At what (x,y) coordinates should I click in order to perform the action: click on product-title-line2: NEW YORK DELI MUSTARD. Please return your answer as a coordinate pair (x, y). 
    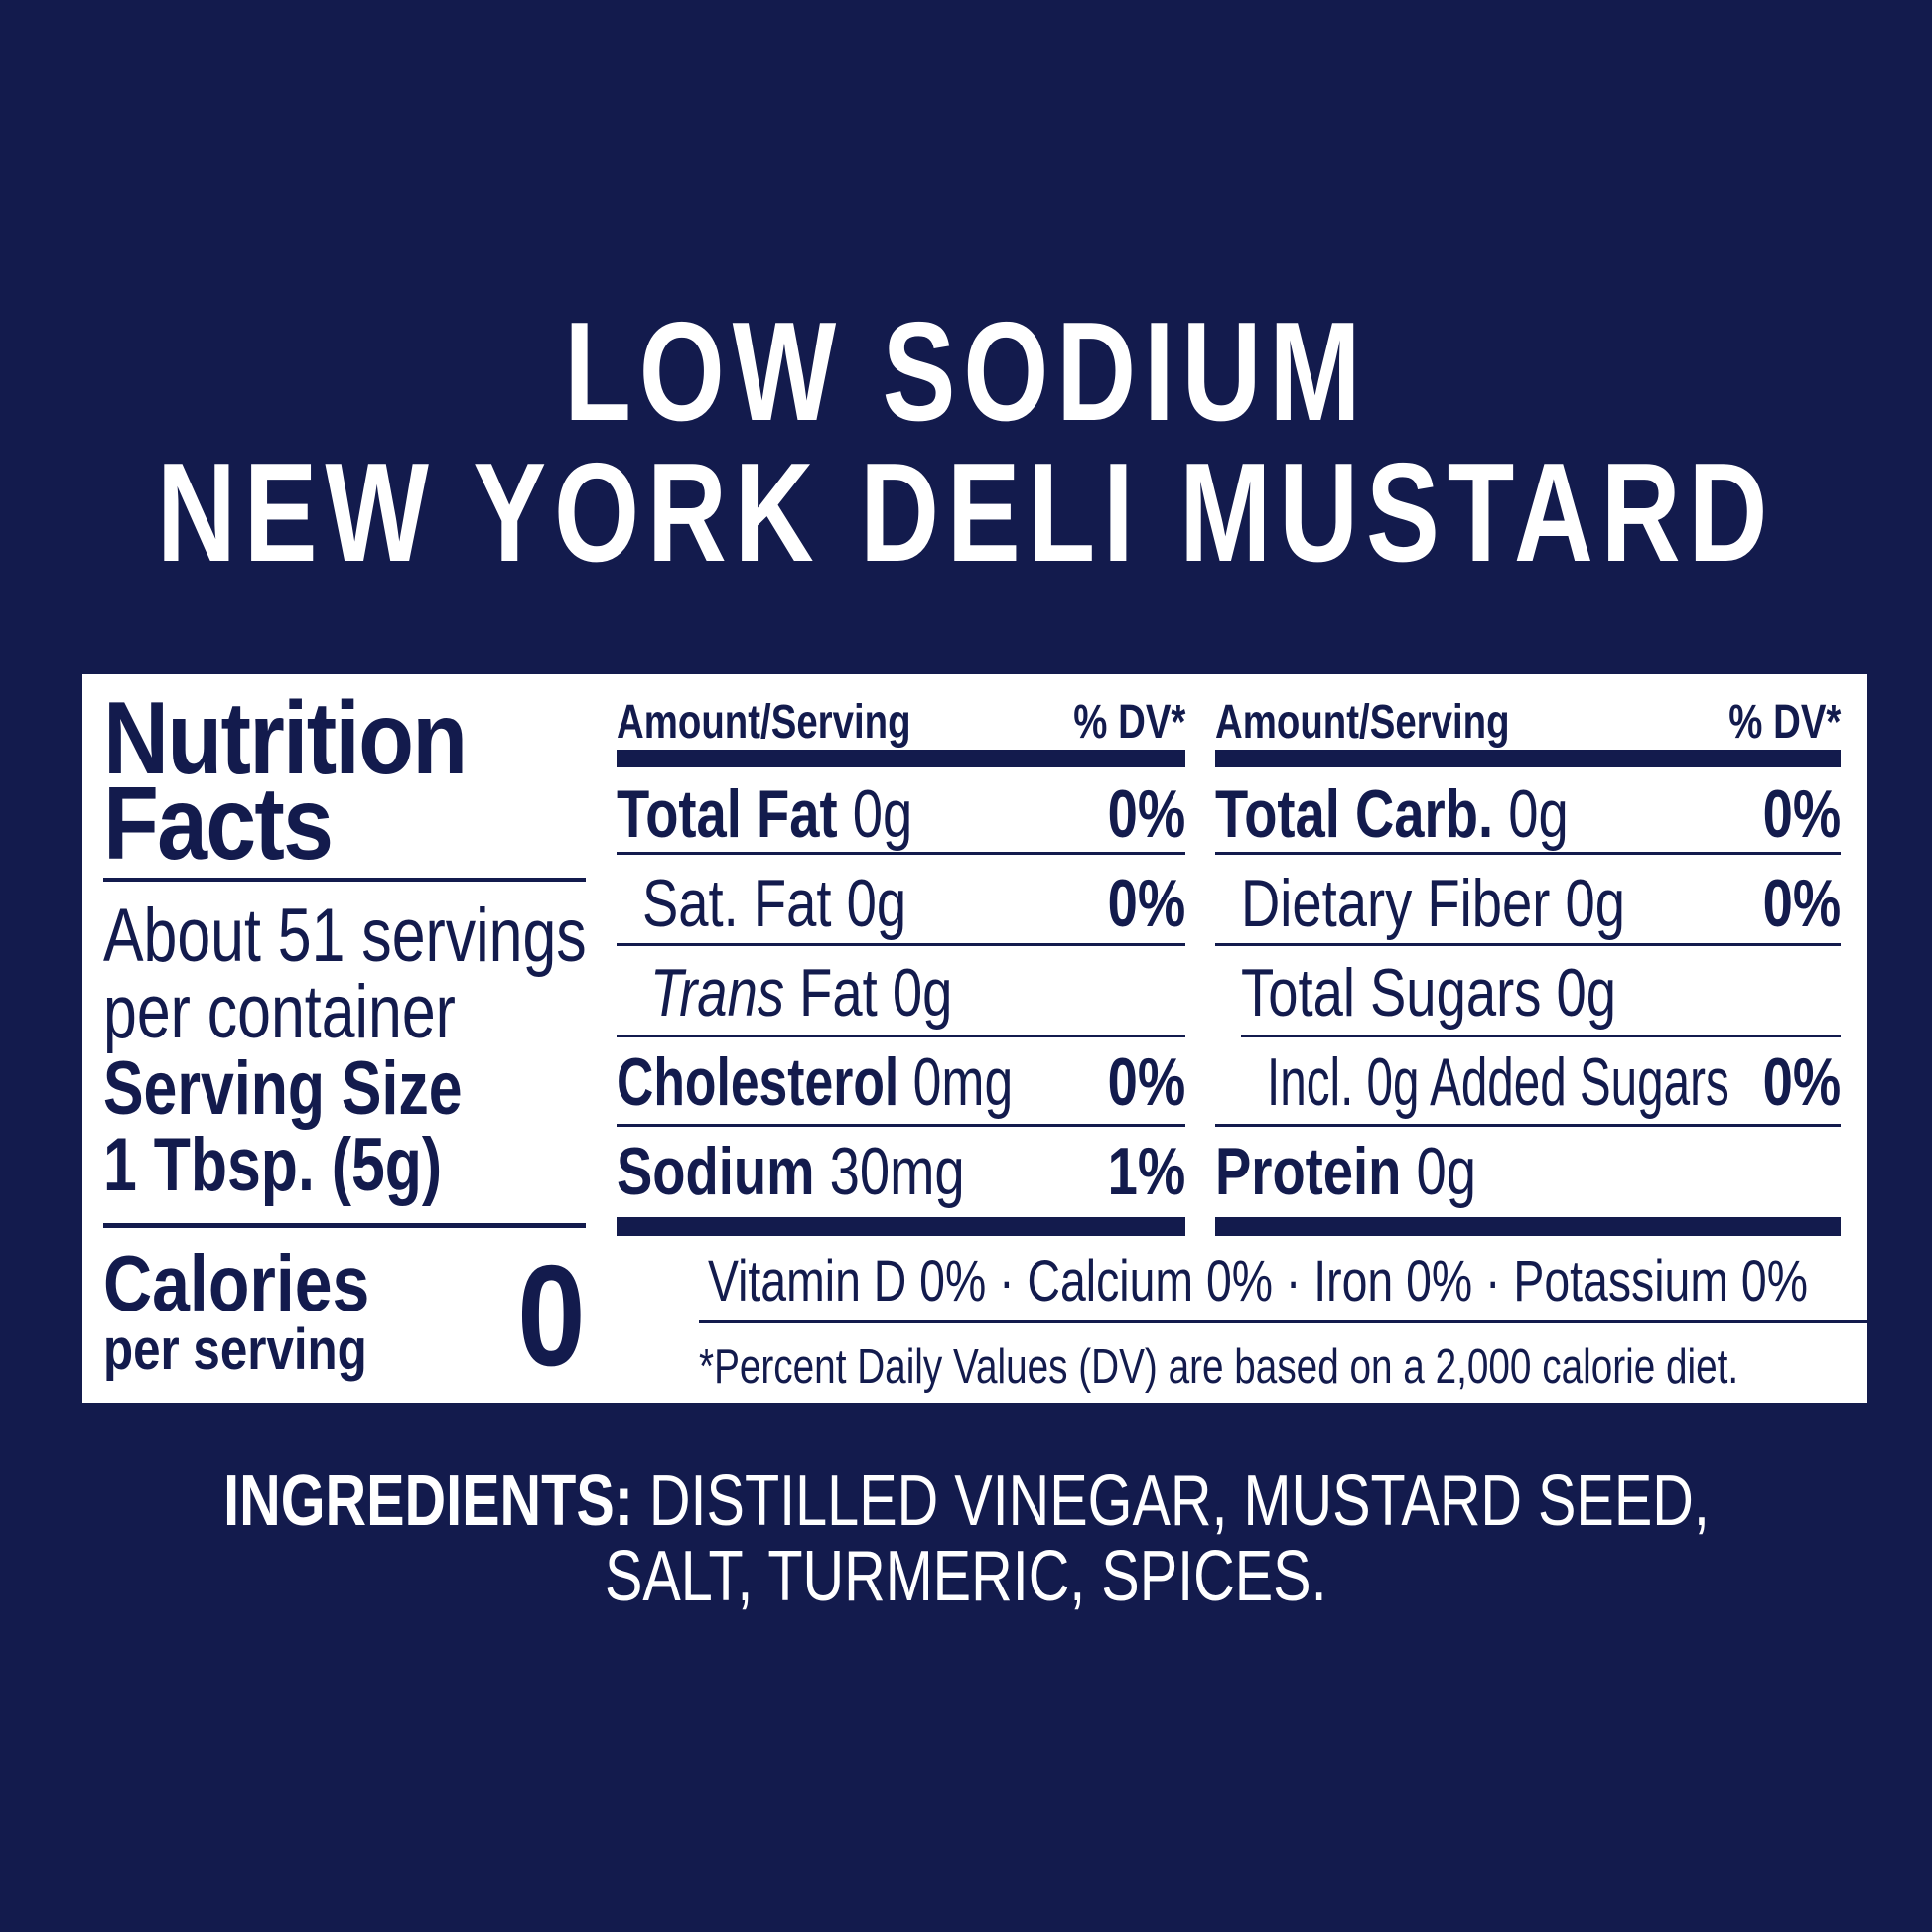
    Looking at the image, I should click on (966, 513).